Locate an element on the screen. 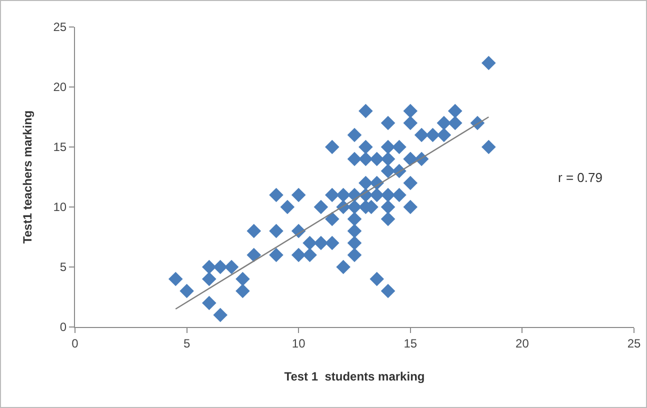 This screenshot has width=647, height=408. y-tick-label: 25 is located at coordinates (60, 27).